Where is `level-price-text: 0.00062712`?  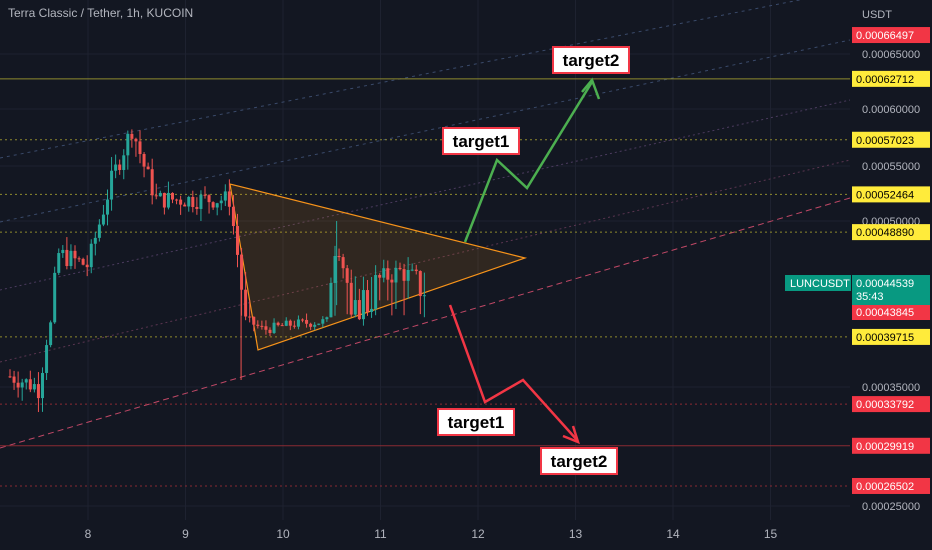
level-price-text: 0.00062712 is located at coordinates (885, 80).